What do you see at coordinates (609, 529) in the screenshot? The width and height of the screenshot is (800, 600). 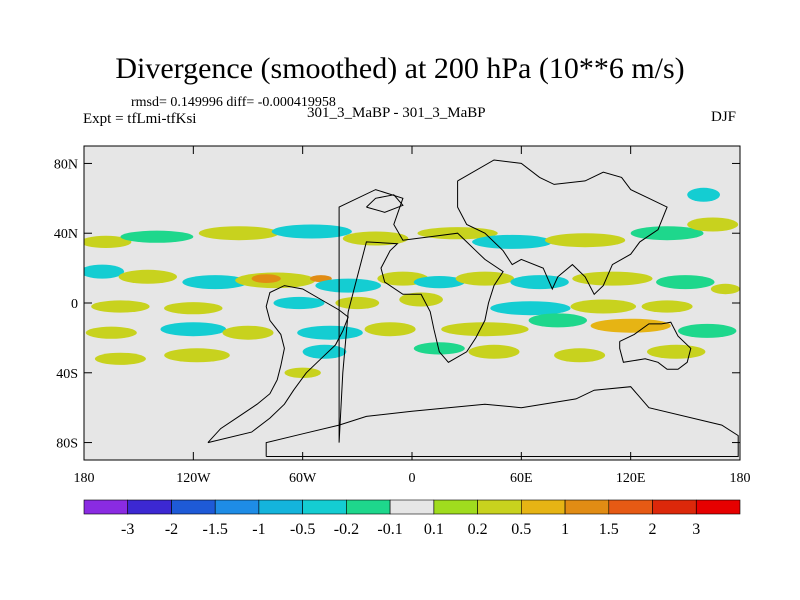 I see `colorbar-label: 1.5` at bounding box center [609, 529].